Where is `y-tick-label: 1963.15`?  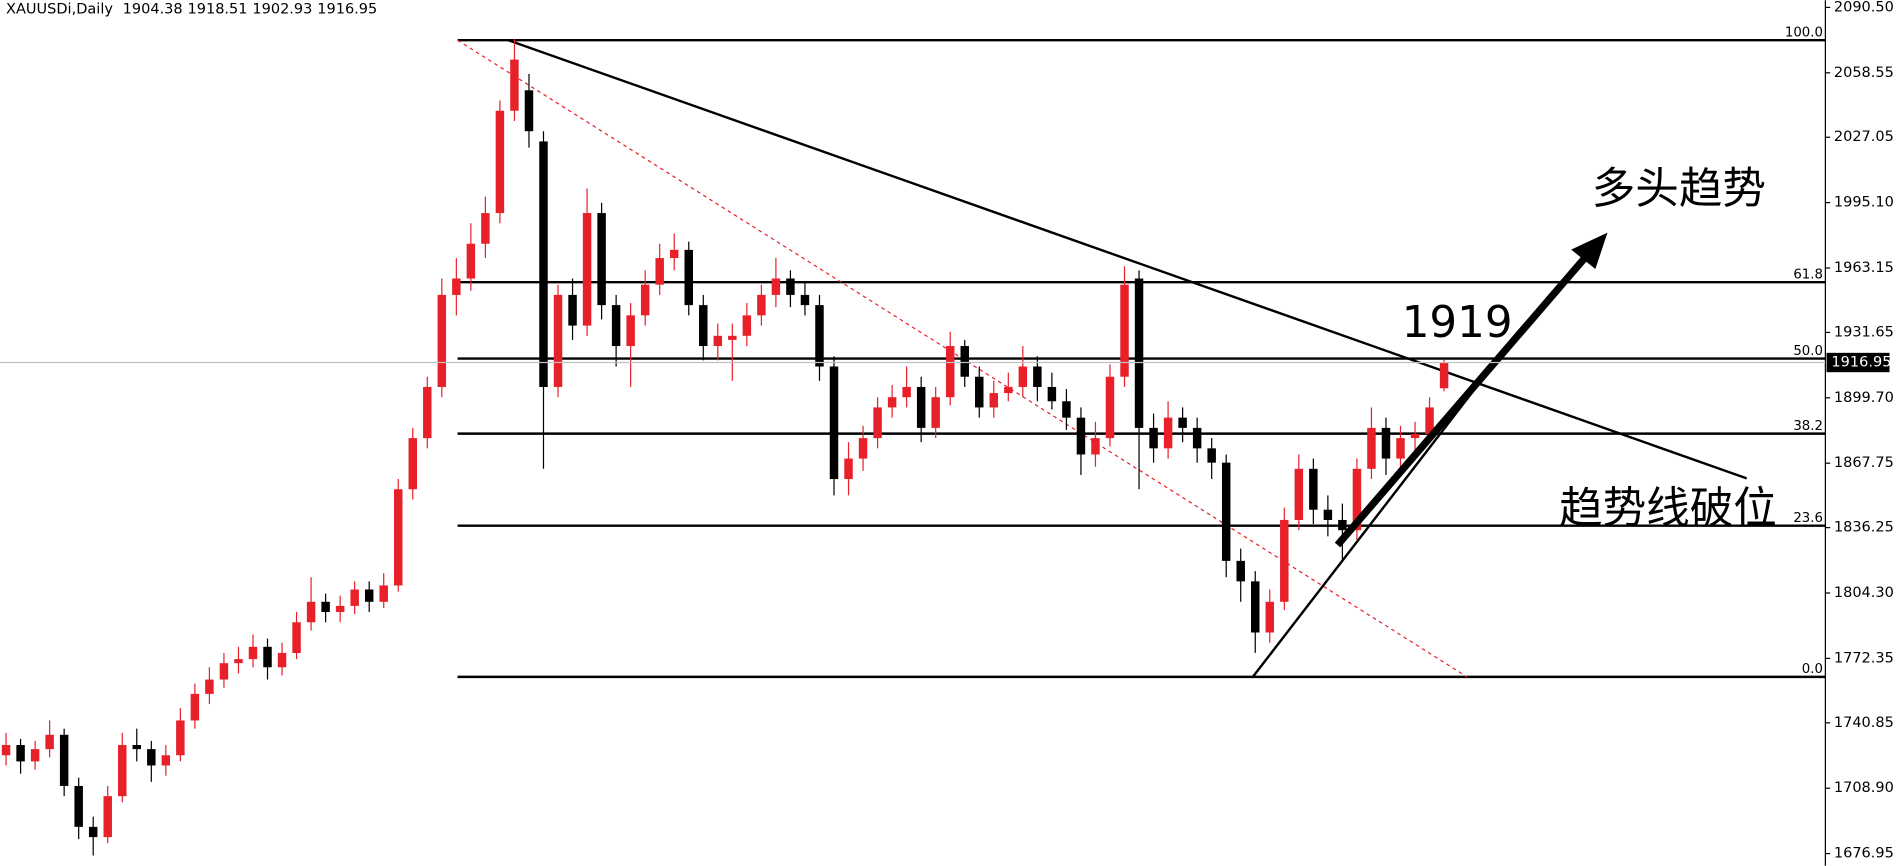
y-tick-label: 1963.15 is located at coordinates (1864, 268).